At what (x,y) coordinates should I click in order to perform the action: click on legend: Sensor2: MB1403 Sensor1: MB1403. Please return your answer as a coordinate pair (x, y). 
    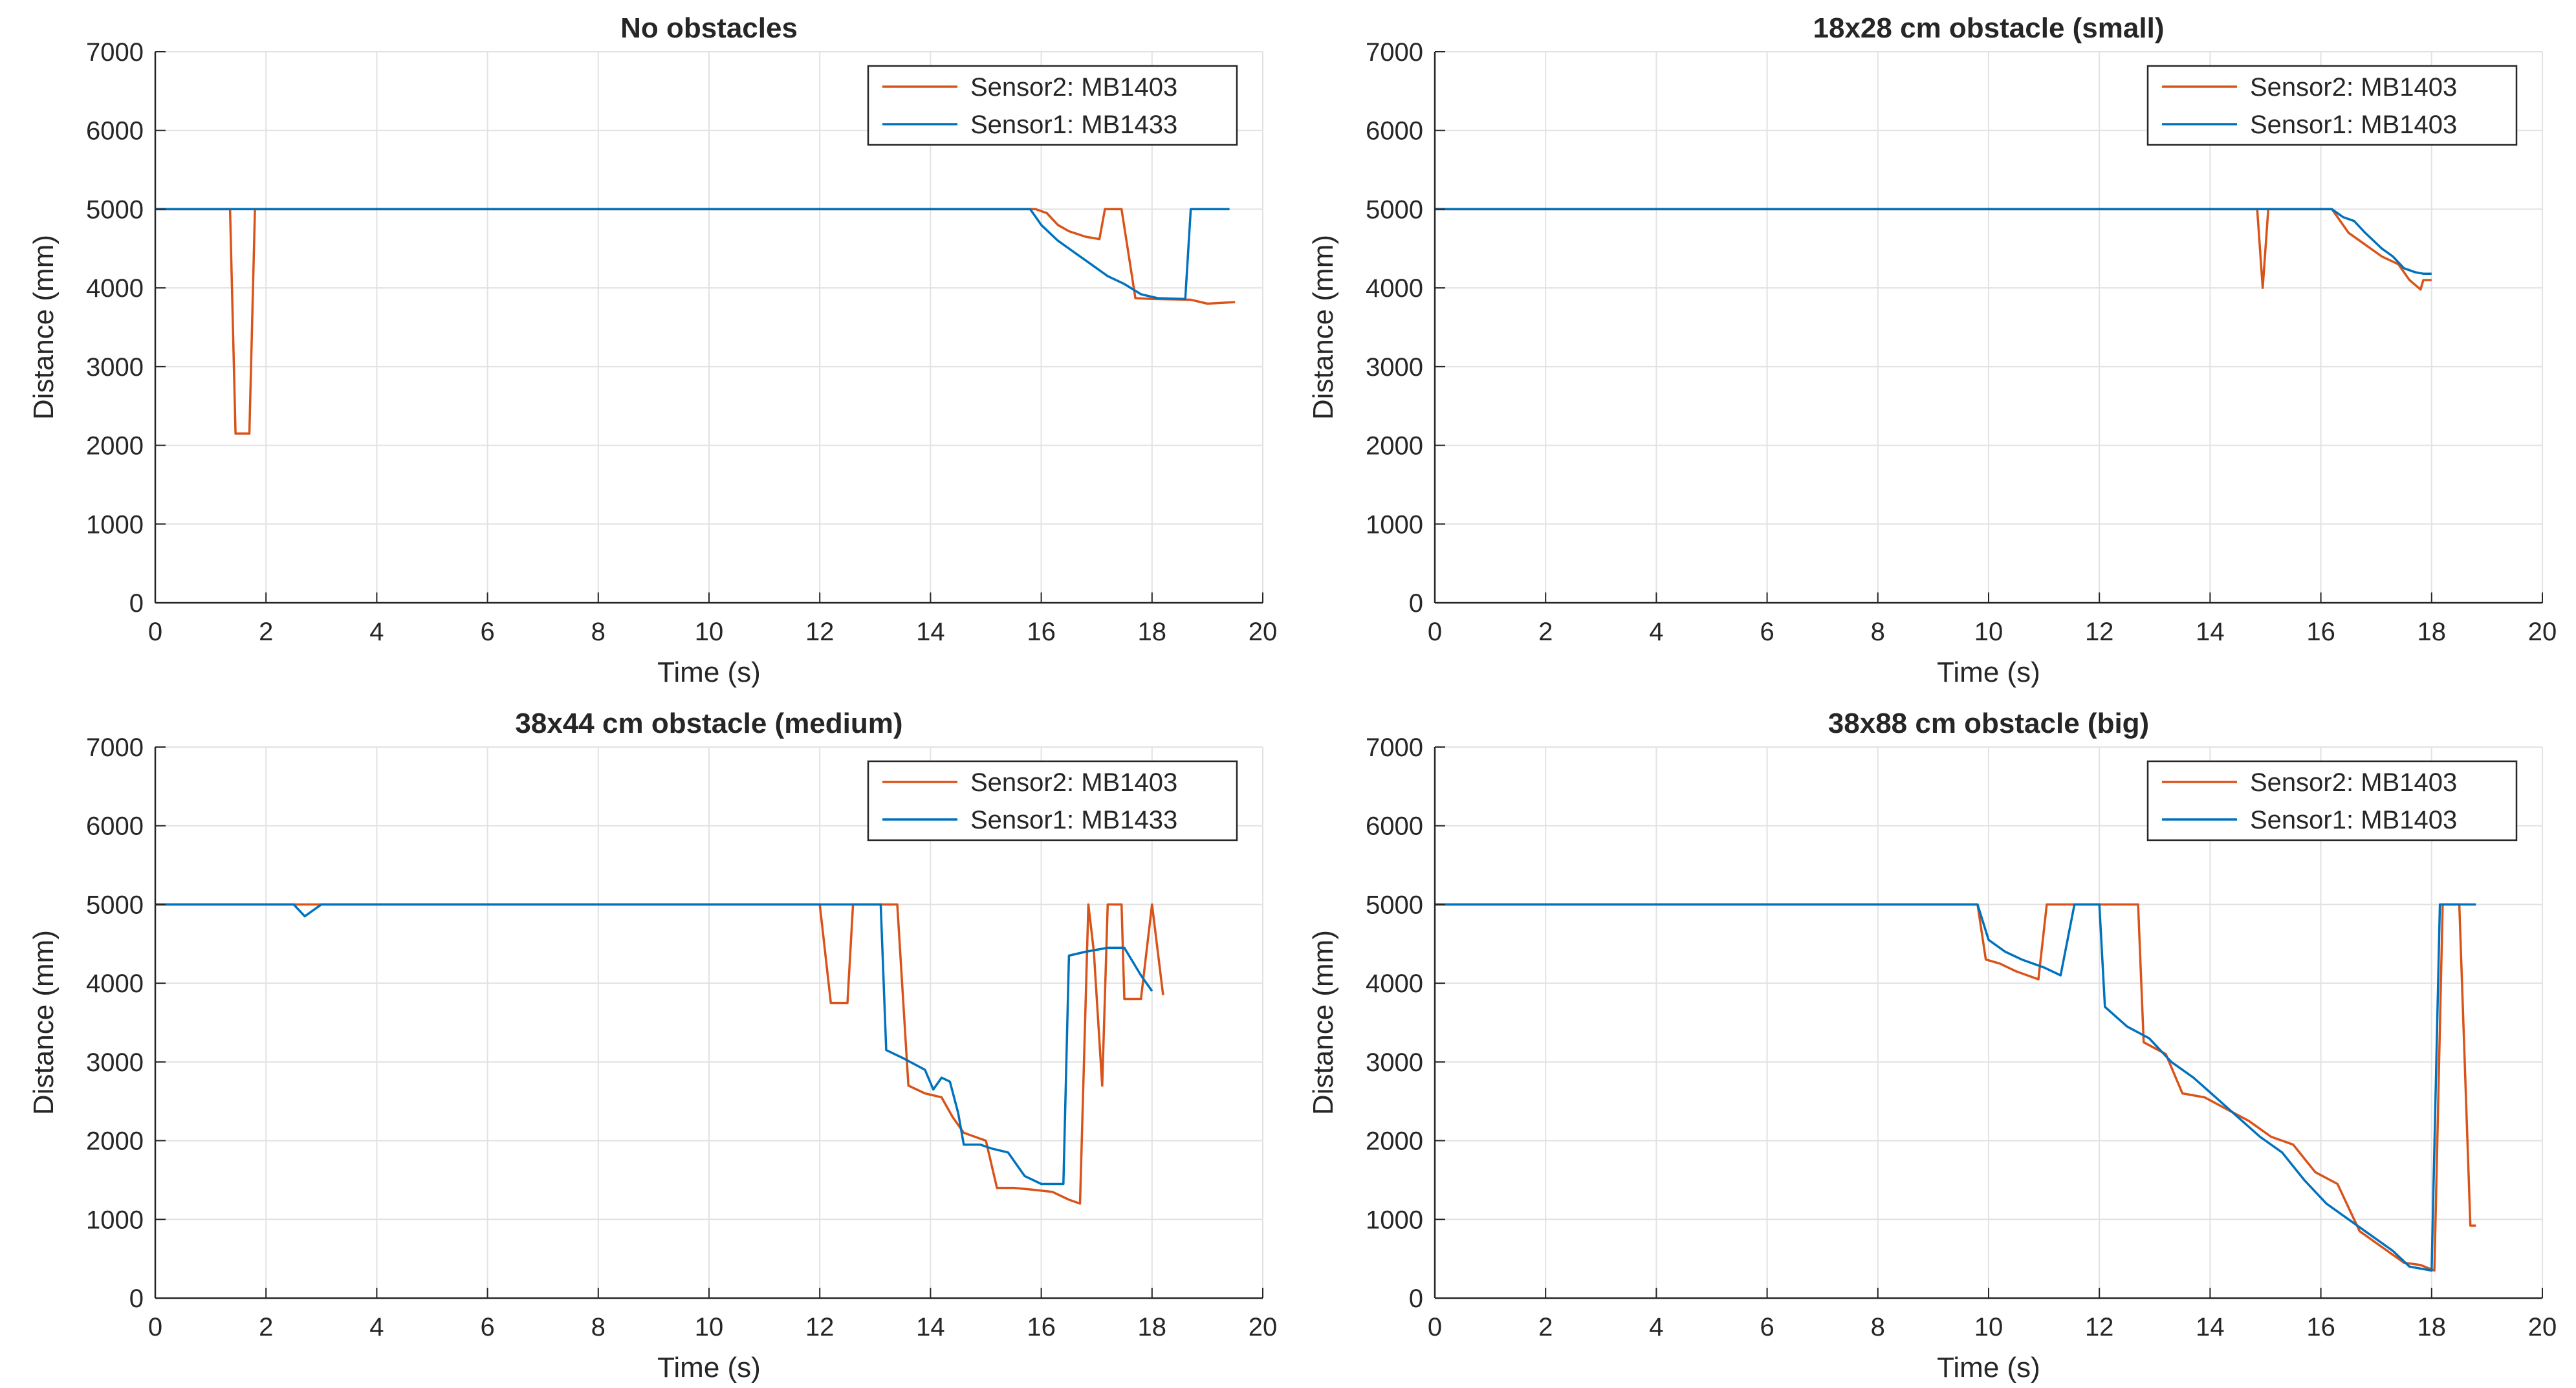
    Looking at the image, I should click on (2332, 800).